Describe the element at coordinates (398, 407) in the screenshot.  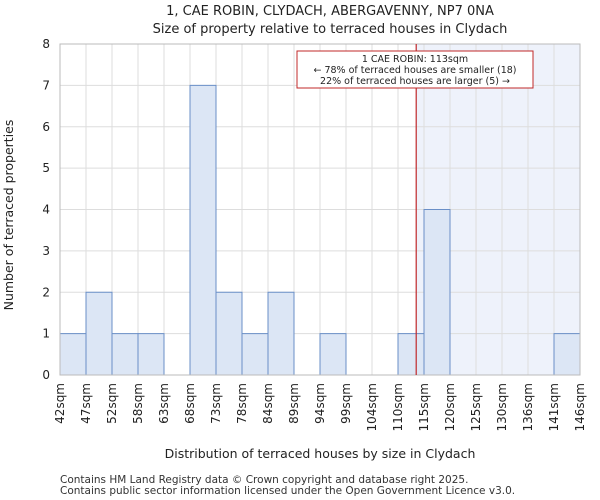
I see `x-tick-label: 110sqm` at that location.